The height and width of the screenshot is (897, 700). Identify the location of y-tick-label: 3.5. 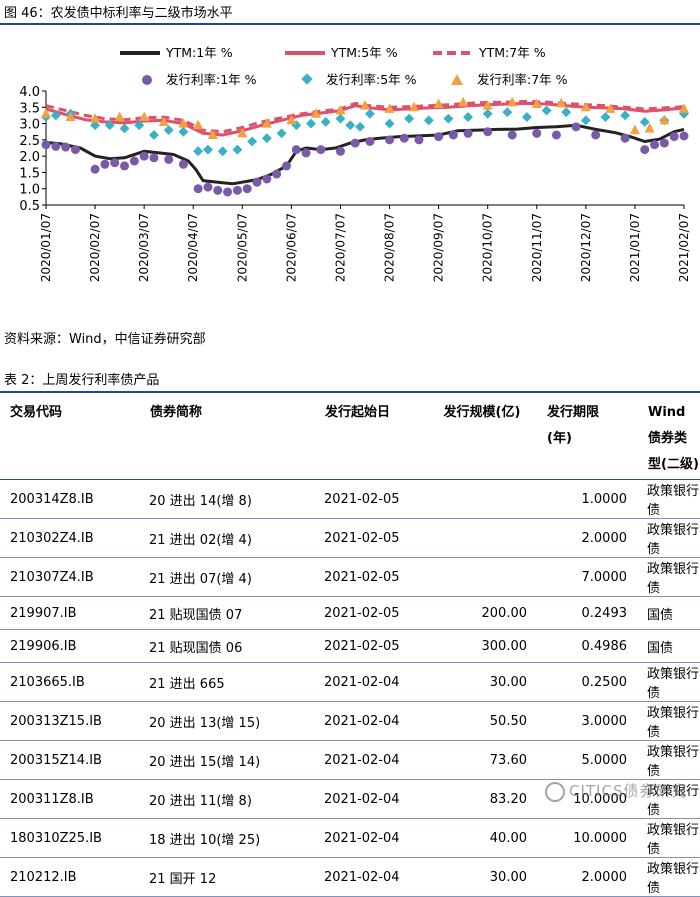
(29, 108).